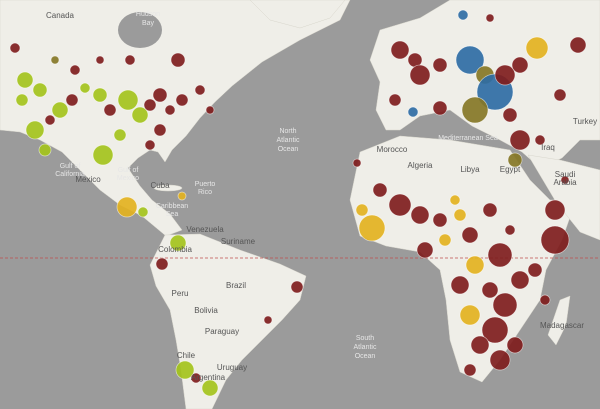 The image size is (600, 409). I want to click on label: Atlantic, so click(365, 347).